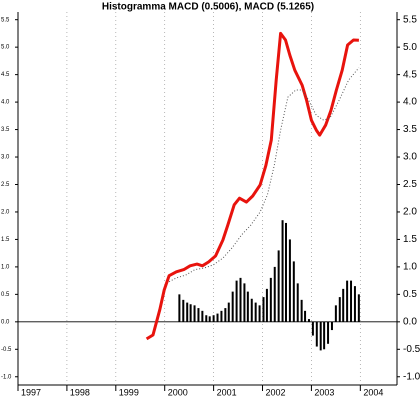  What do you see at coordinates (410, 321) in the screenshot?
I see `y-tick-label-right: 0.0` at bounding box center [410, 321].